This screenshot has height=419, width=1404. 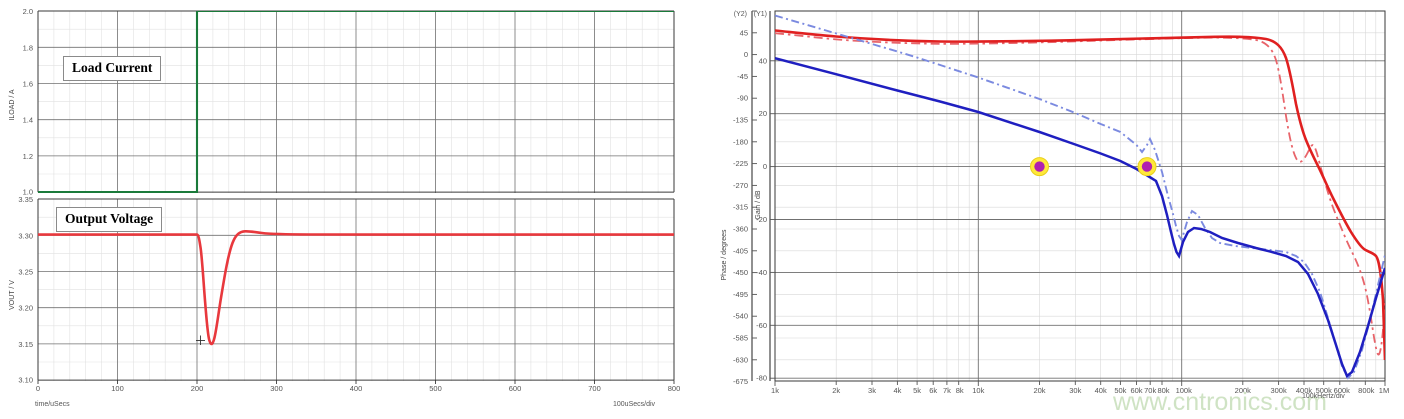 What do you see at coordinates (775, 390) in the screenshot?
I see `svg-text: 1k` at bounding box center [775, 390].